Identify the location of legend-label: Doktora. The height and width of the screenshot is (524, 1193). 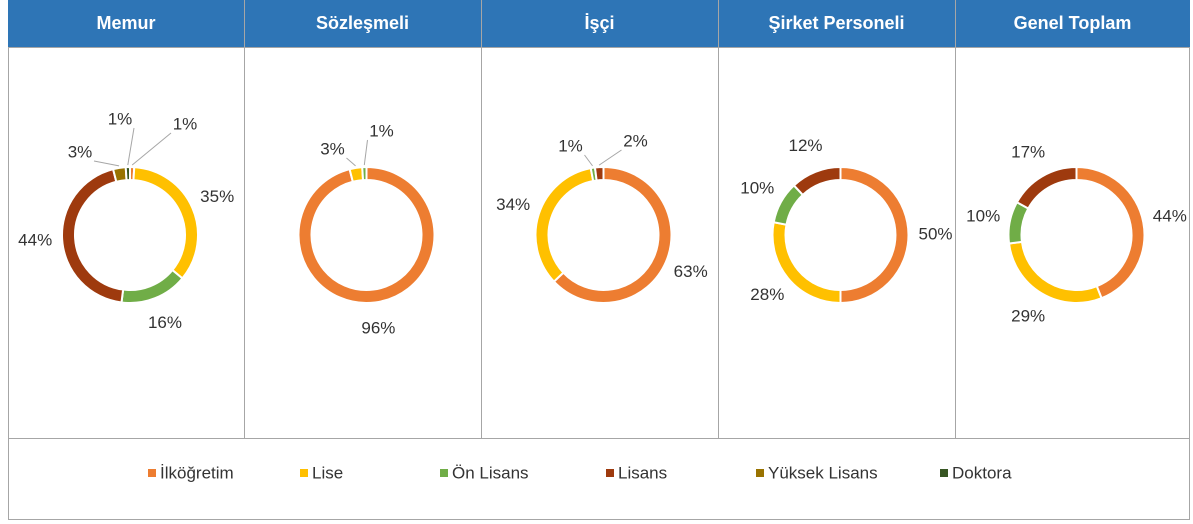
(982, 472).